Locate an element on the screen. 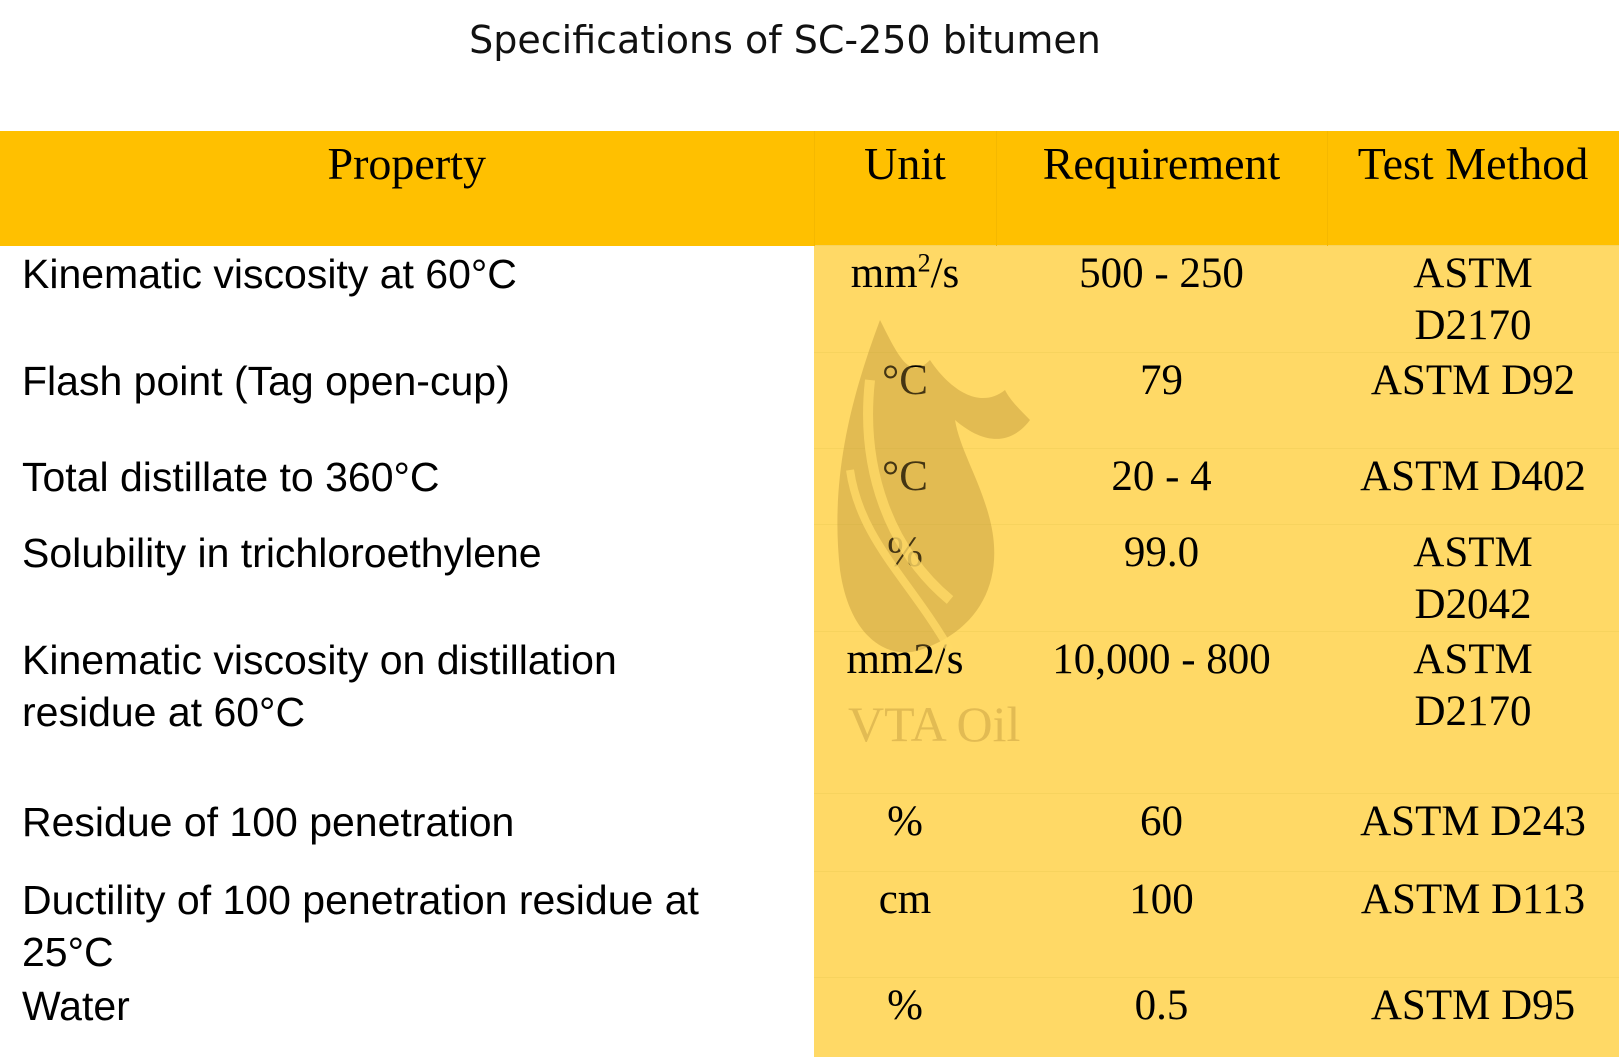 This screenshot has height=1059, width=1619. table-header-row: Property Unit Requirement Test Method is located at coordinates (809, 188).